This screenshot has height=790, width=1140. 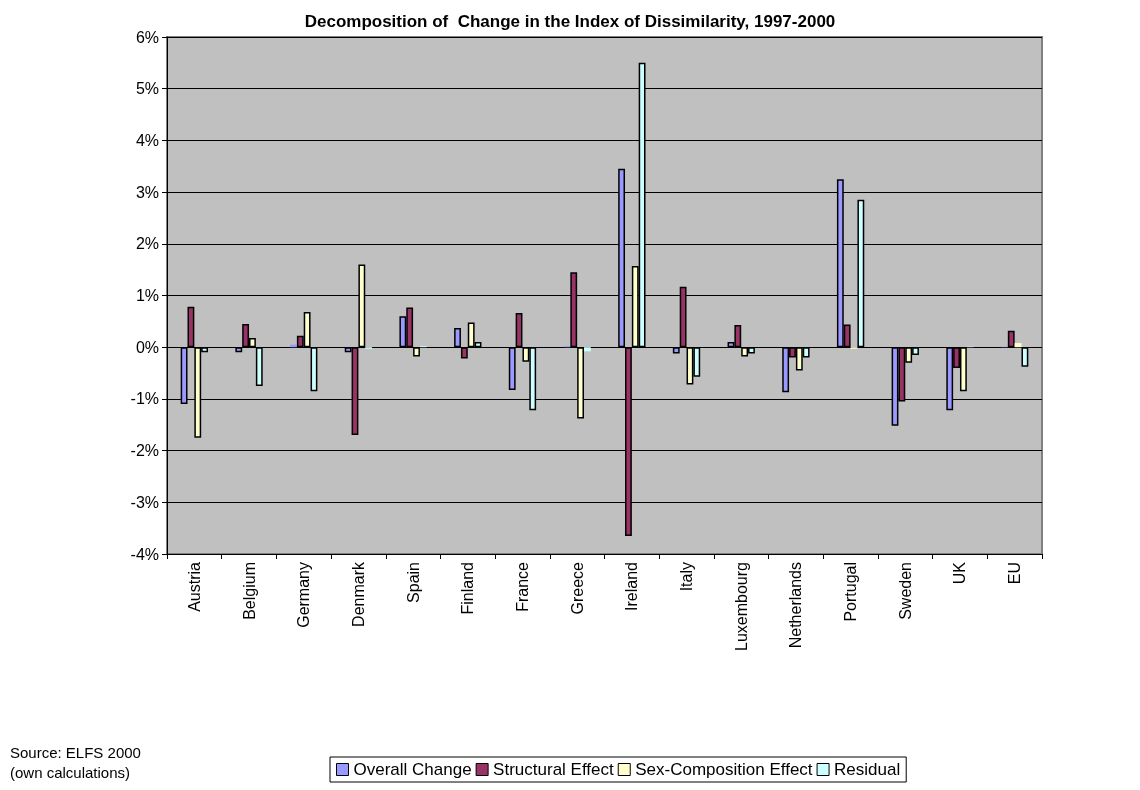 What do you see at coordinates (358, 594) in the screenshot?
I see `x-tick-label: Denmark` at bounding box center [358, 594].